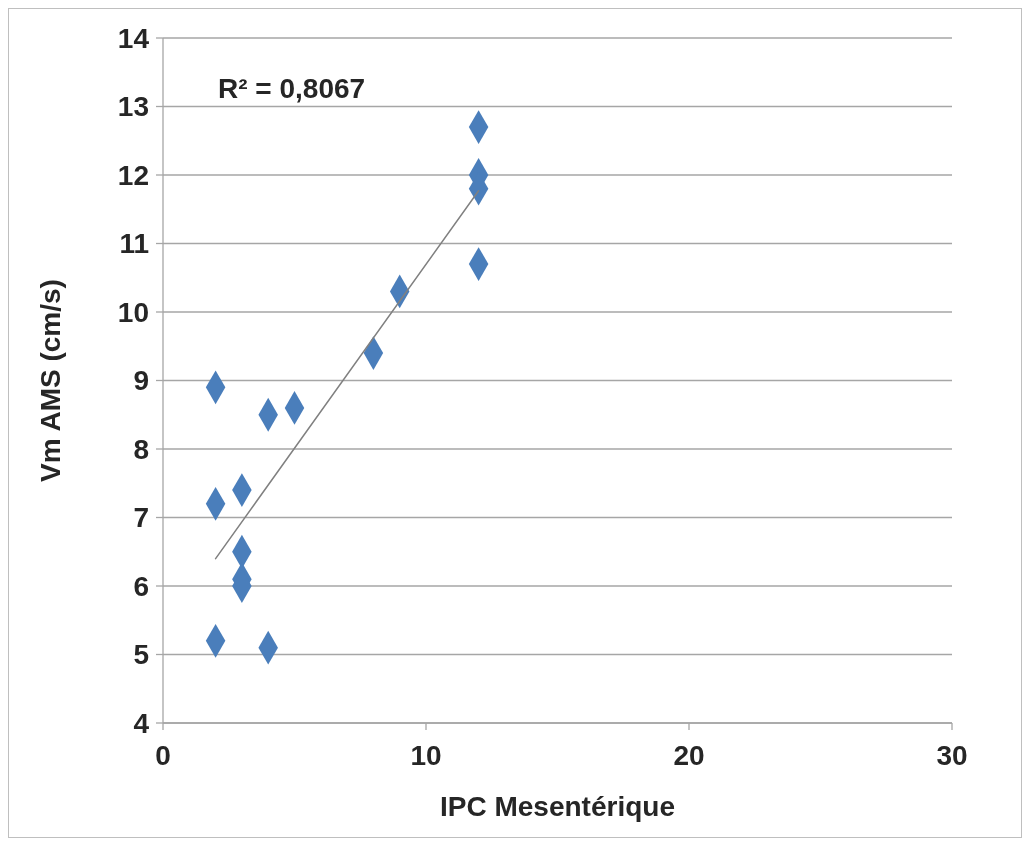 This screenshot has width=1030, height=846. What do you see at coordinates (426, 755) in the screenshot?
I see `x-tick-label: 10` at bounding box center [426, 755].